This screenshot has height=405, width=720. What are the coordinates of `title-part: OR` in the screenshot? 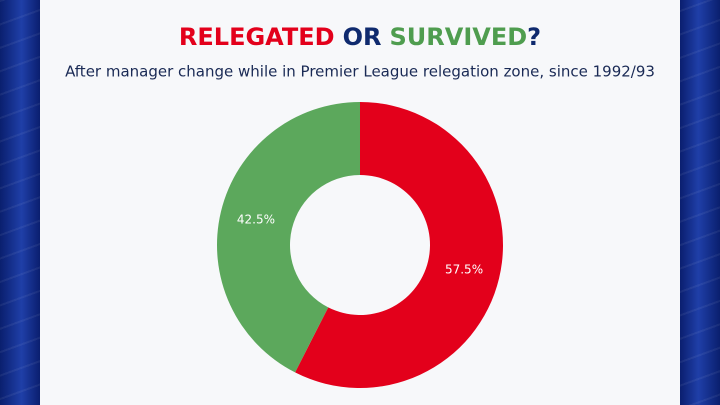 It's located at (362, 37).